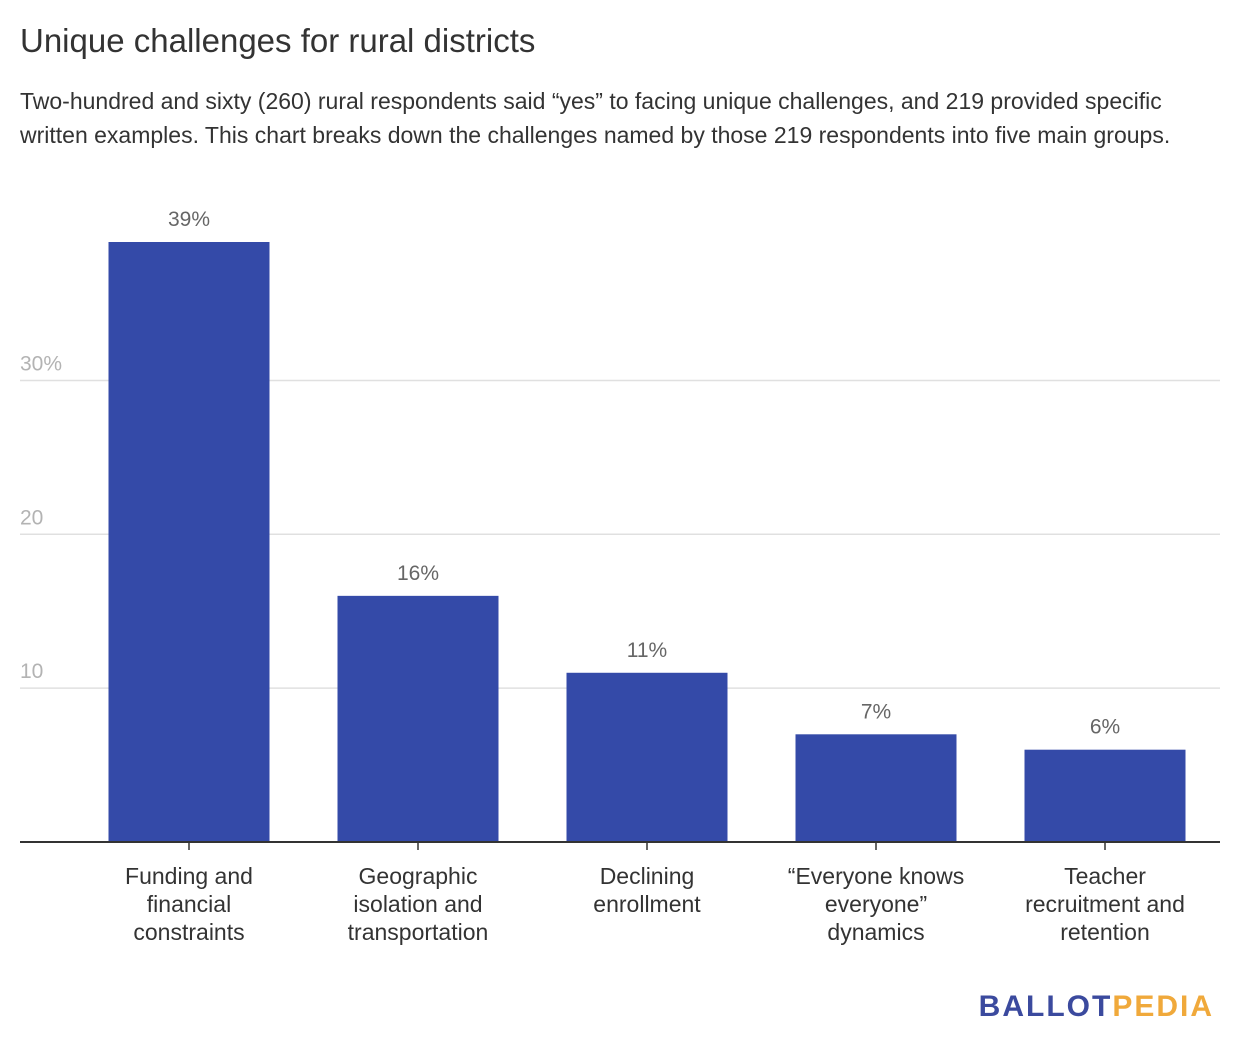  What do you see at coordinates (876, 876) in the screenshot?
I see `category-label: “Everyone knows` at bounding box center [876, 876].